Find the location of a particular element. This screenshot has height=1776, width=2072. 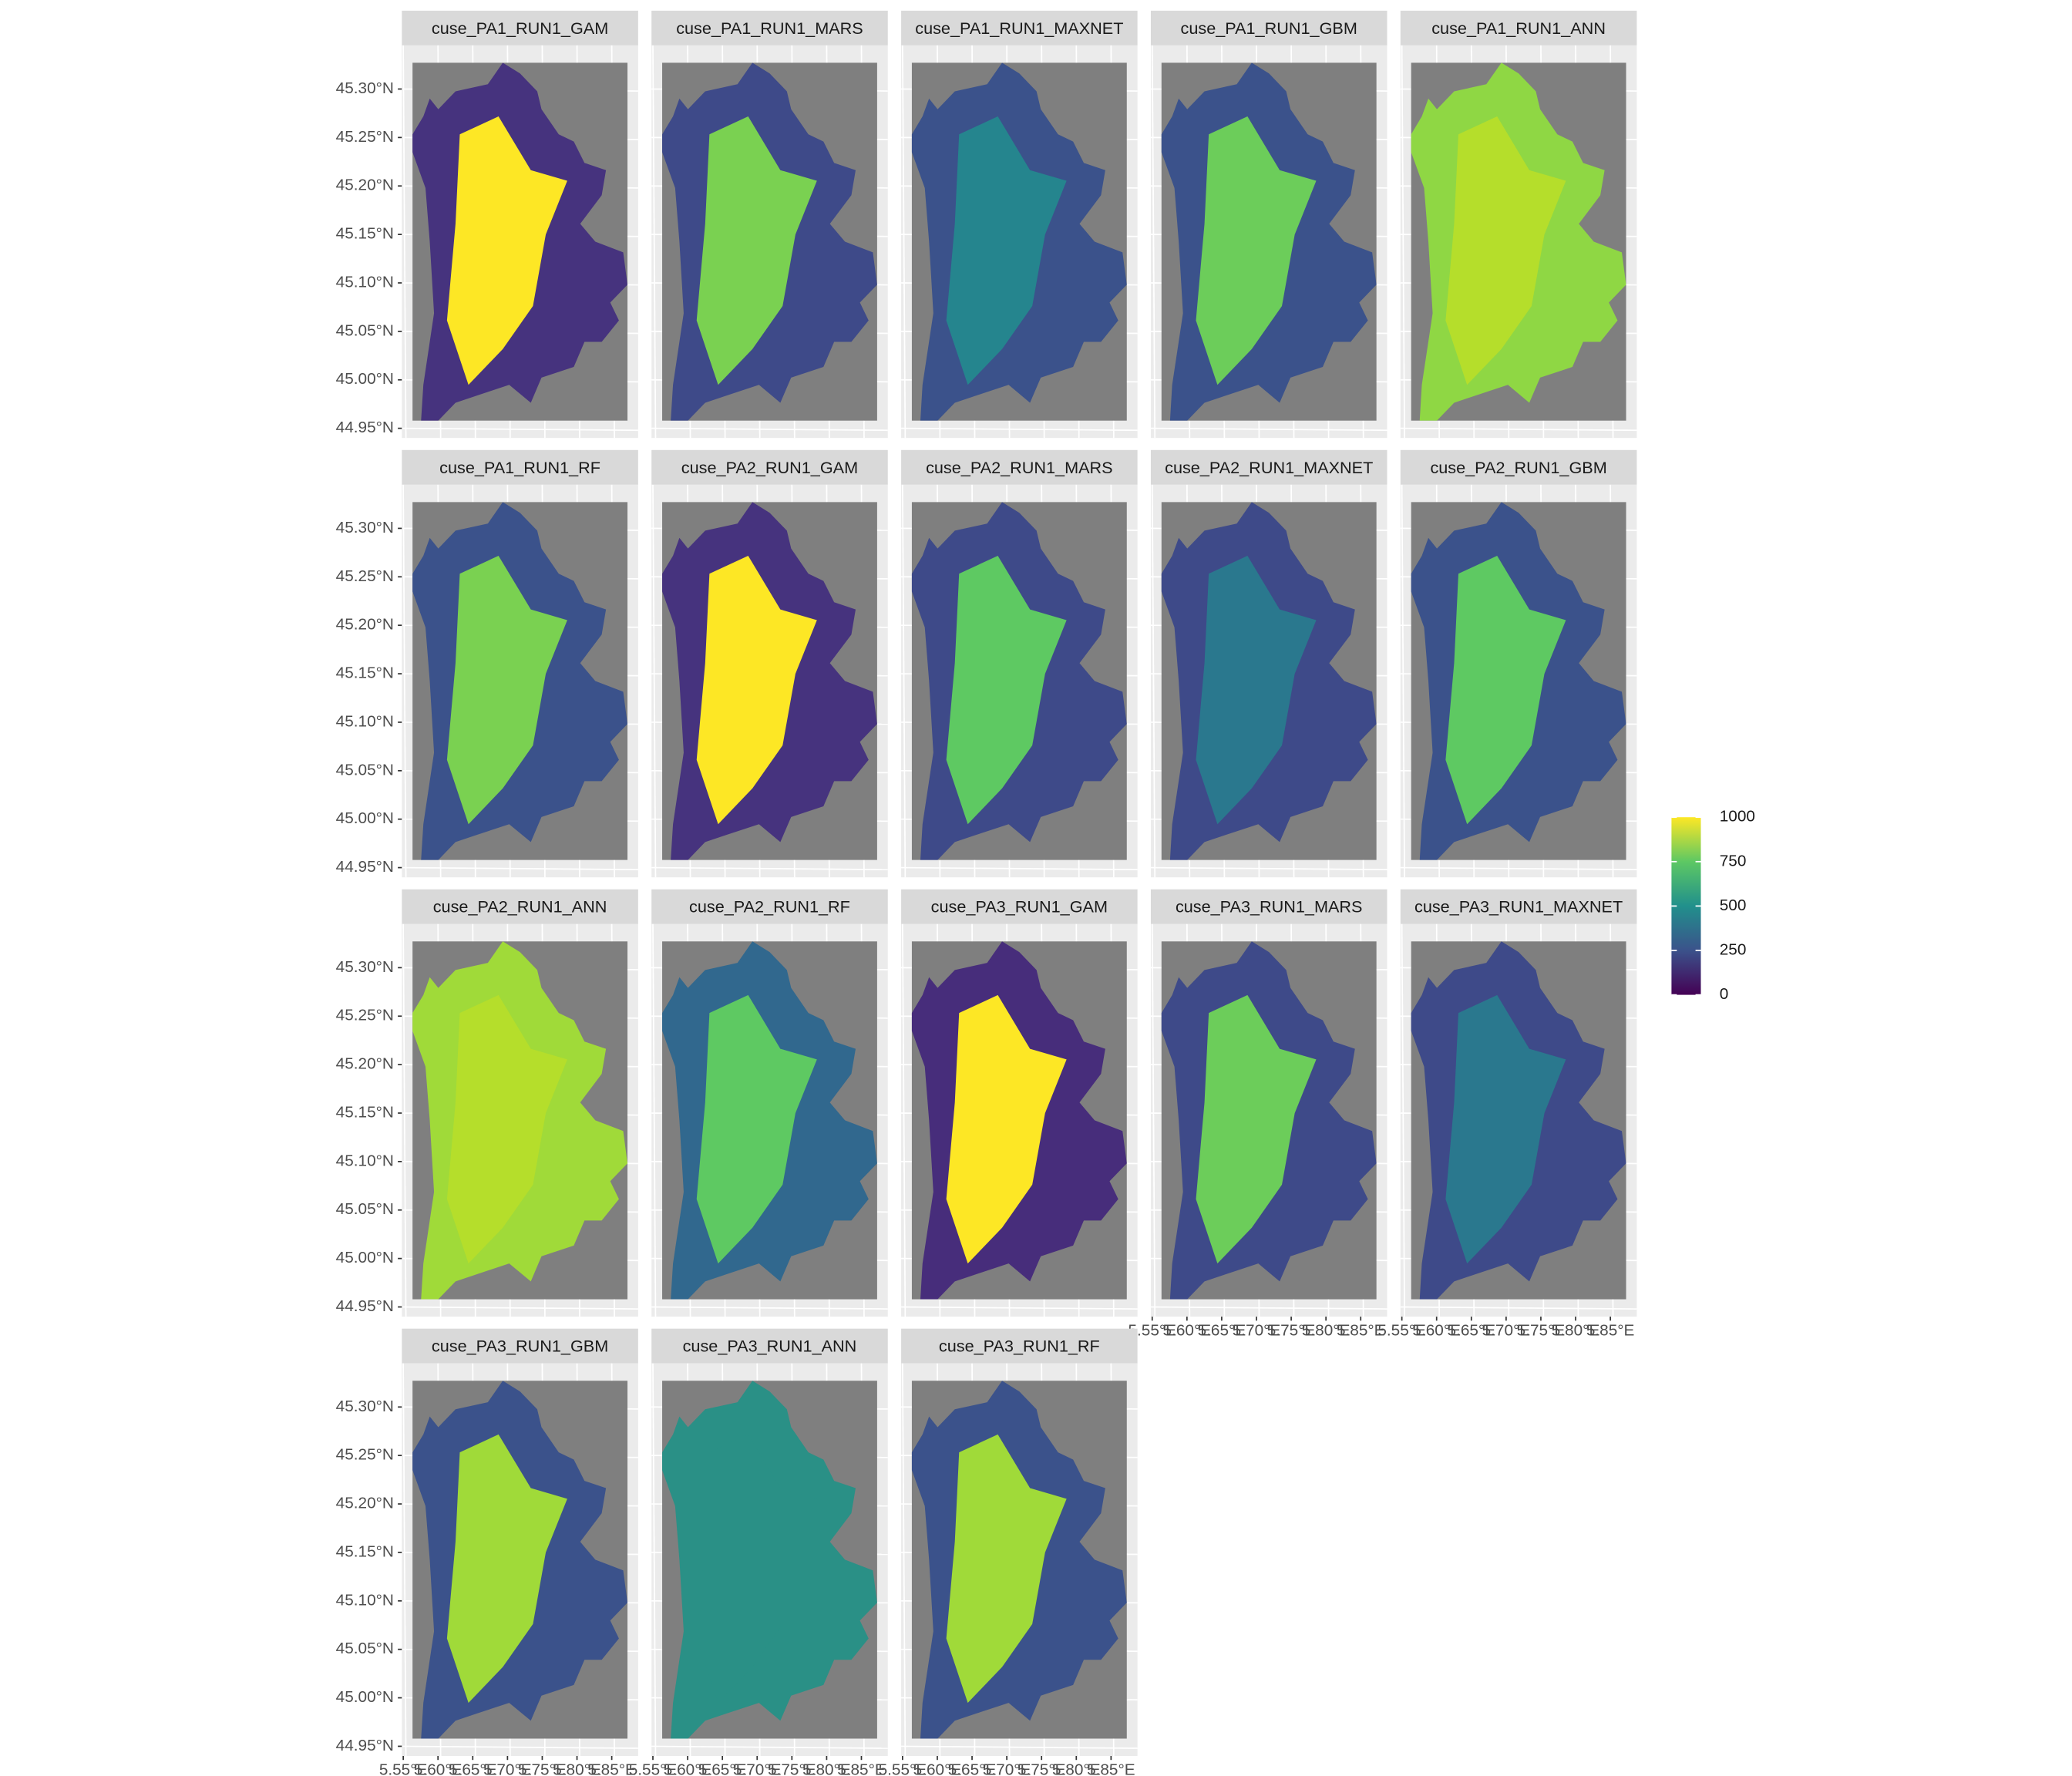

facet-title: cuse_PA3_RUN1_GAM is located at coordinates (1019, 907).